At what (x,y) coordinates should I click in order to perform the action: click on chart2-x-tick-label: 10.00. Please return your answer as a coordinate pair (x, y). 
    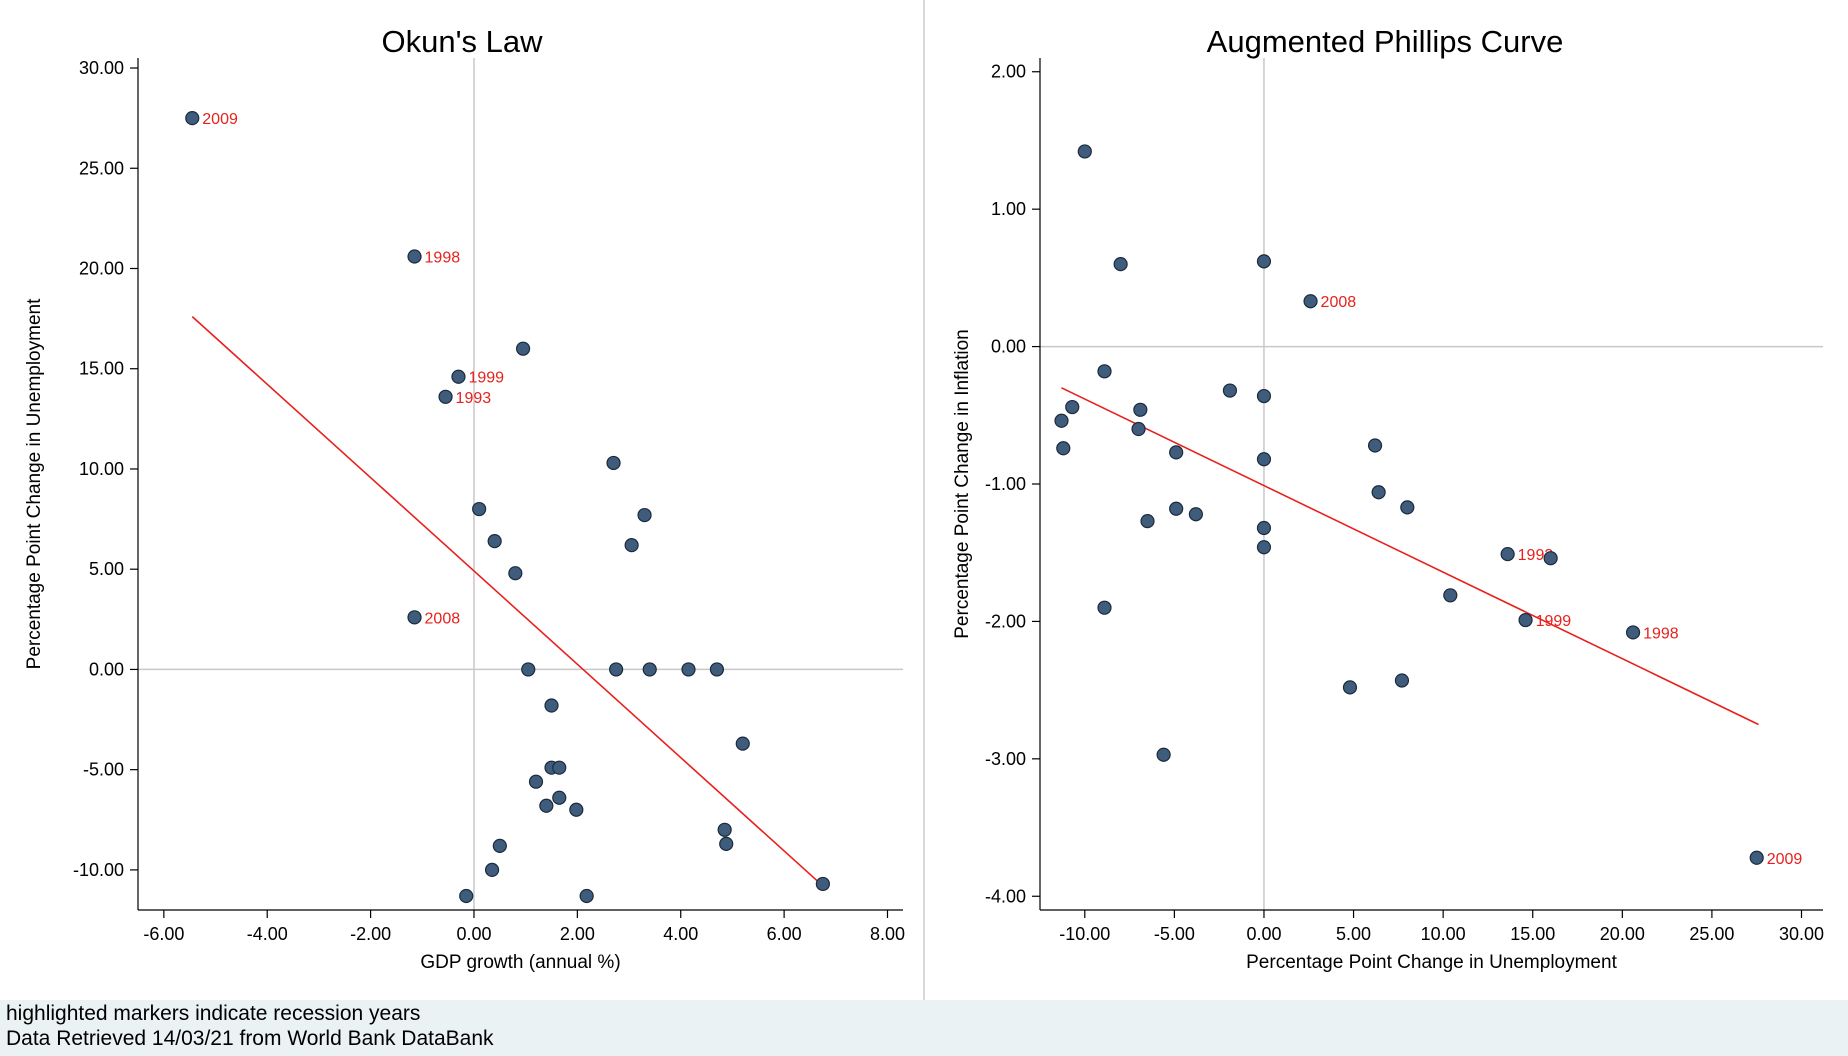
    Looking at the image, I should click on (1443, 934).